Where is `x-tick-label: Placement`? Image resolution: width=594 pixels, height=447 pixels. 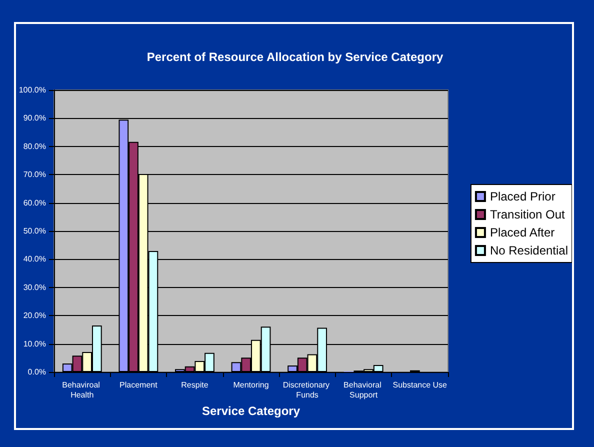 x-tick-label: Placement is located at coordinates (139, 385).